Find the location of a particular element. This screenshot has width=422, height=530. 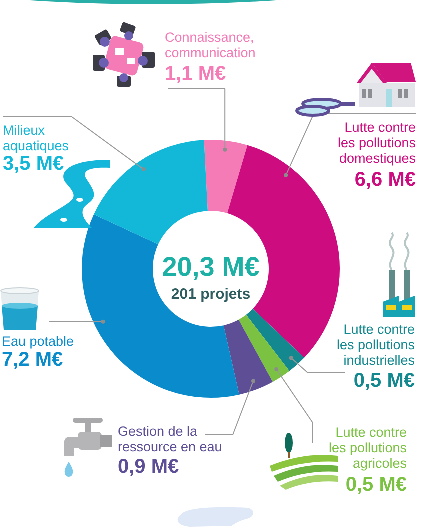

data-label: 0,9 M€ is located at coordinates (149, 467).